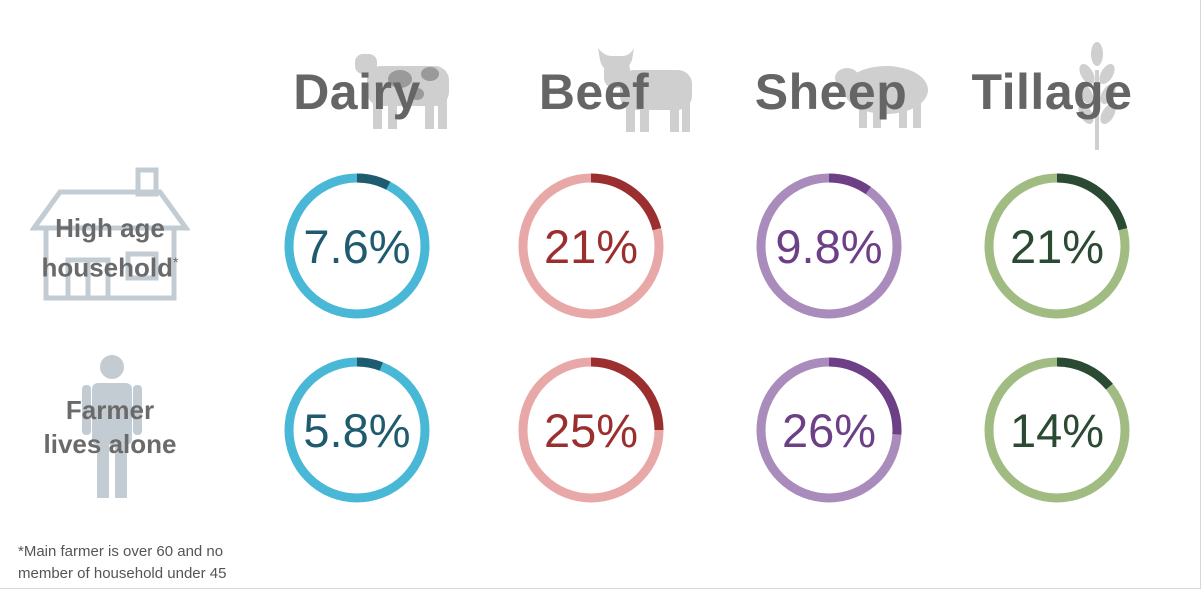 The width and height of the screenshot is (1203, 591). I want to click on row-label-line2: lives alone, so click(110, 444).